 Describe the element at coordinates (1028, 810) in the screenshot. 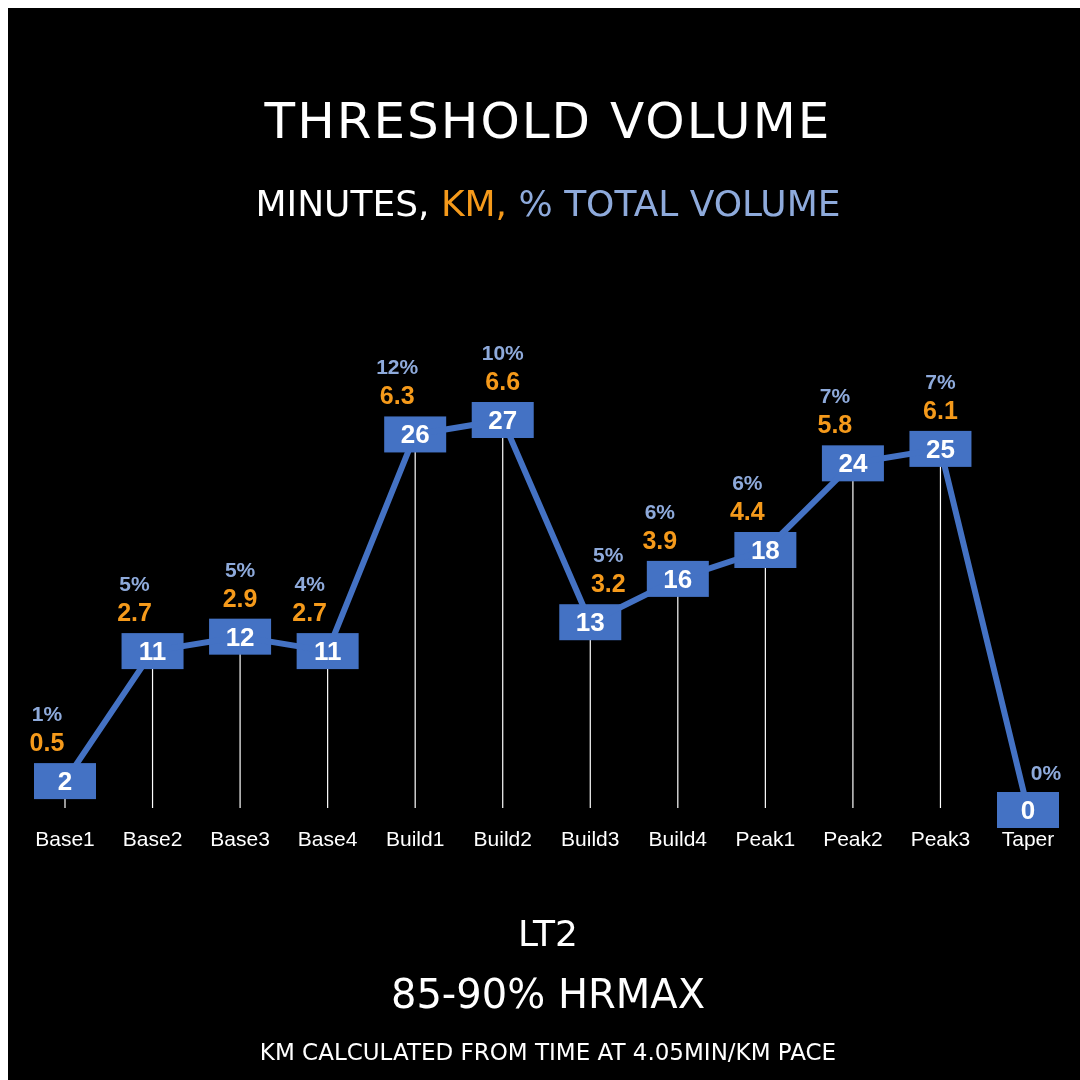

I see `data-label: 0` at that location.